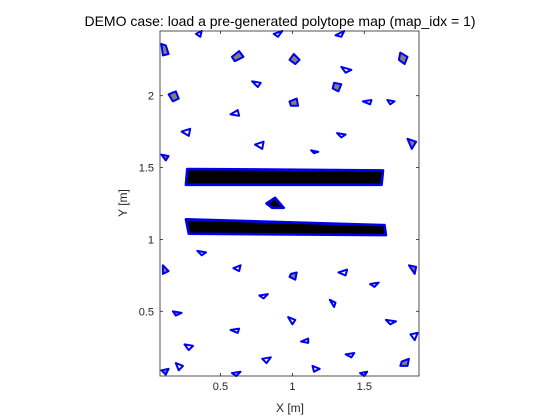  I want to click on y-tick-label: 1.5, so click(146, 169).